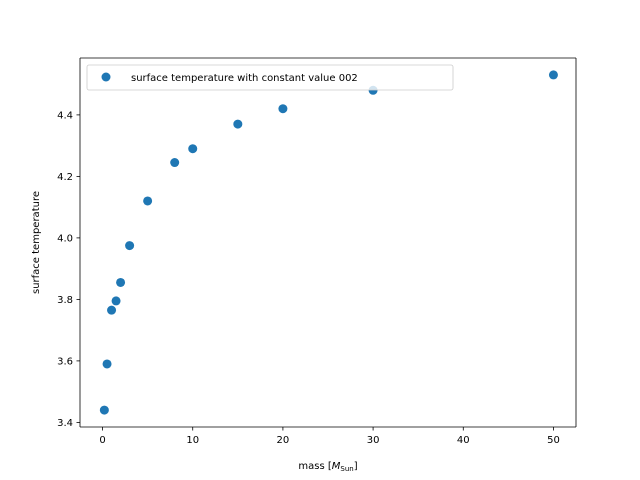 The image size is (640, 480). Describe the element at coordinates (65, 423) in the screenshot. I see `y-tick-label: 3.4` at that location.